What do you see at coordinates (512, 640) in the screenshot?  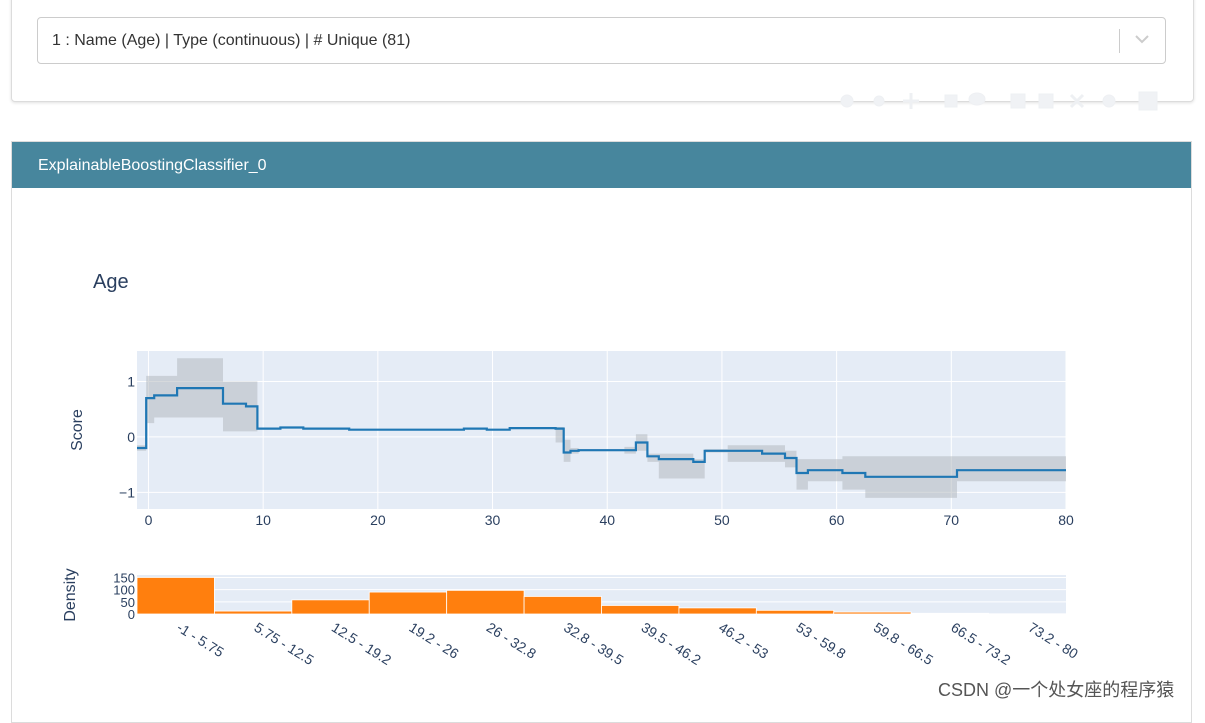 I see `density-category-label: 26 - 32.8` at bounding box center [512, 640].